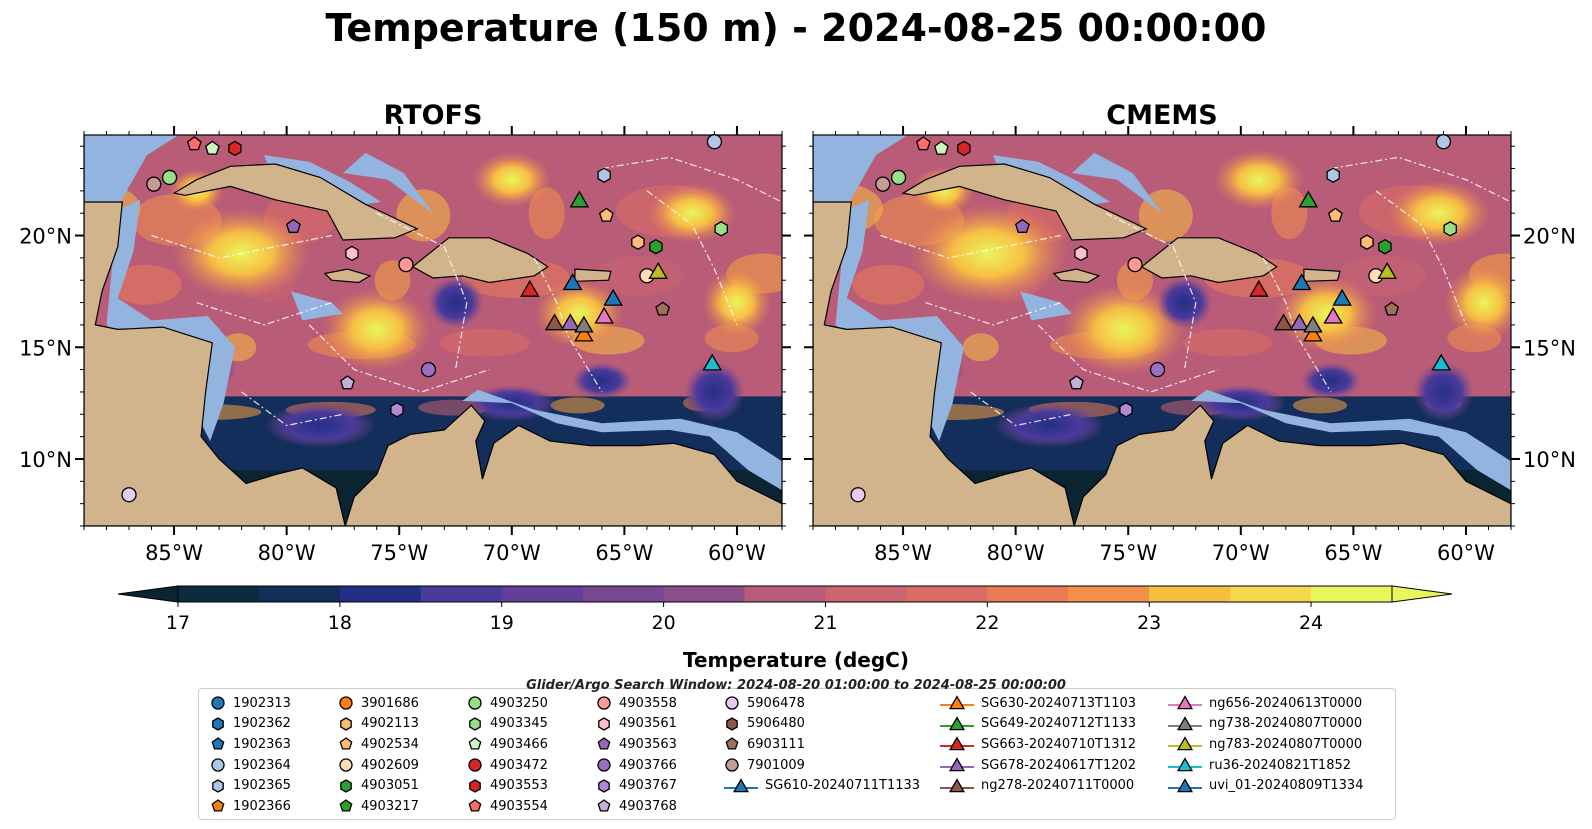 This screenshot has width=1592, height=829. I want to click on legend-item: 4903553, so click(507, 785).